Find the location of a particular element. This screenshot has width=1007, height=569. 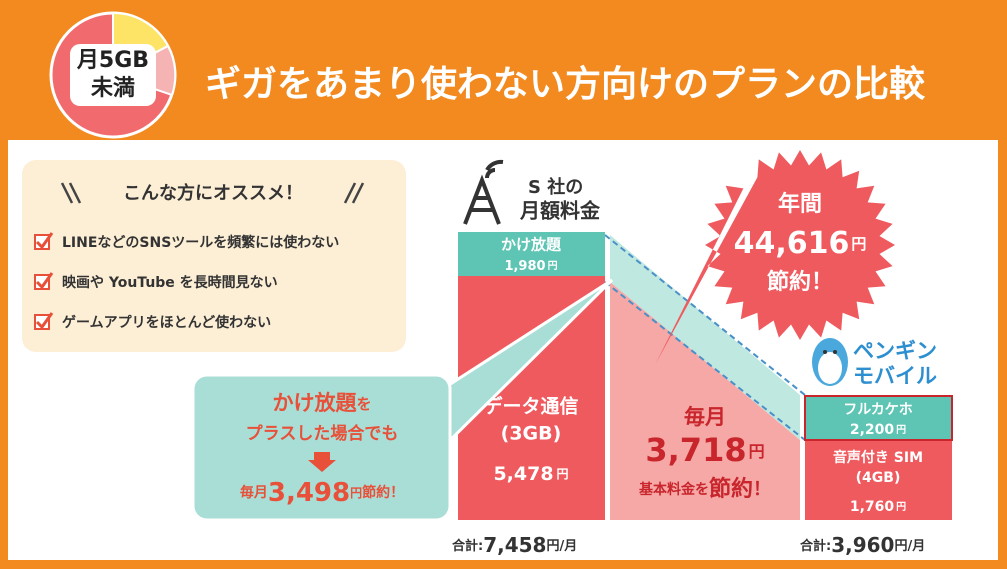

text: 毎月 is located at coordinates (254, 492).